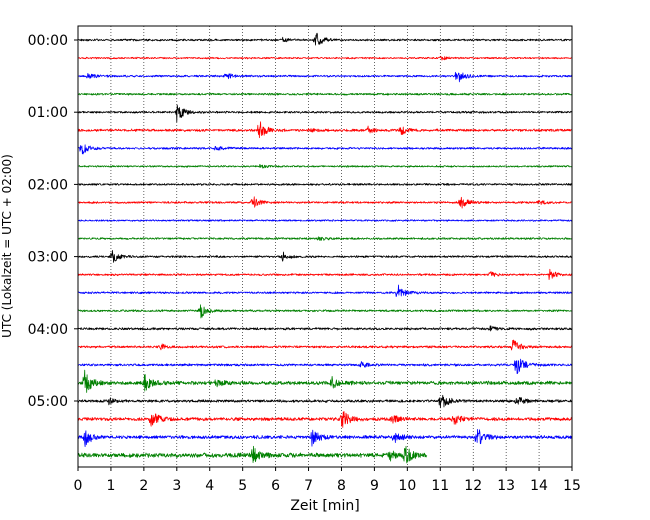 The width and height of the screenshot is (650, 520). What do you see at coordinates (48, 41) in the screenshot?
I see `y-tick-label: 00:00` at bounding box center [48, 41].